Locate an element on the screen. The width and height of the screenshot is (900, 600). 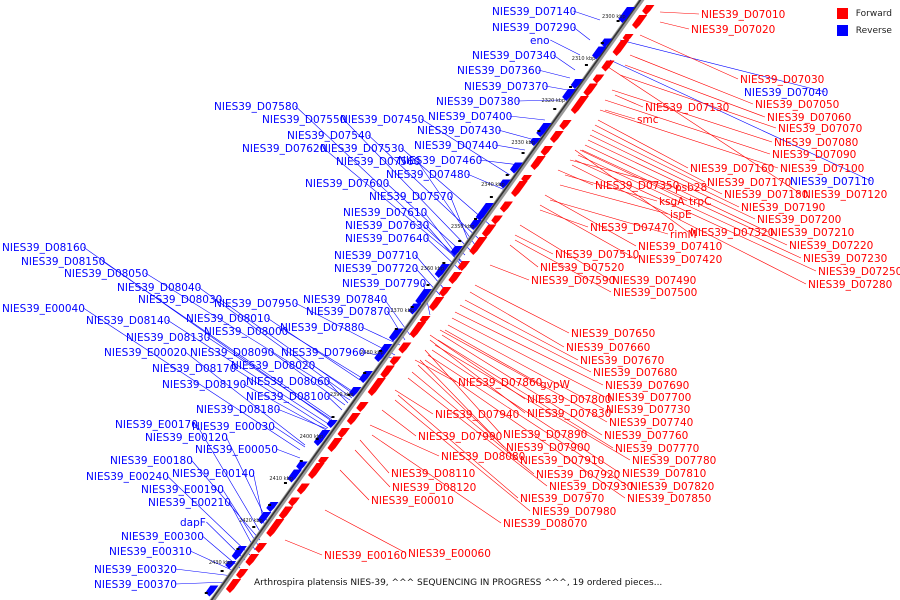
reverse-gene-label: NIES39_D08000 is located at coordinates (246, 332).